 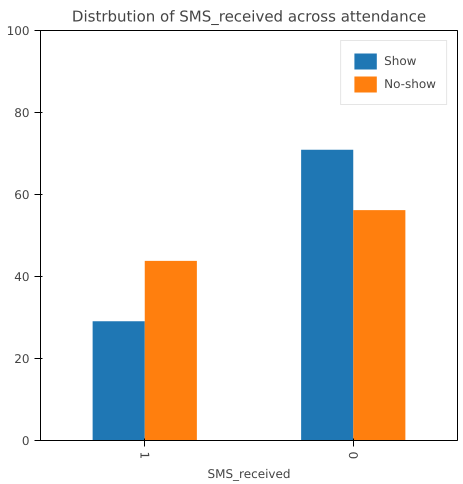 What do you see at coordinates (410, 84) in the screenshot?
I see `legend-label: No-show` at bounding box center [410, 84].